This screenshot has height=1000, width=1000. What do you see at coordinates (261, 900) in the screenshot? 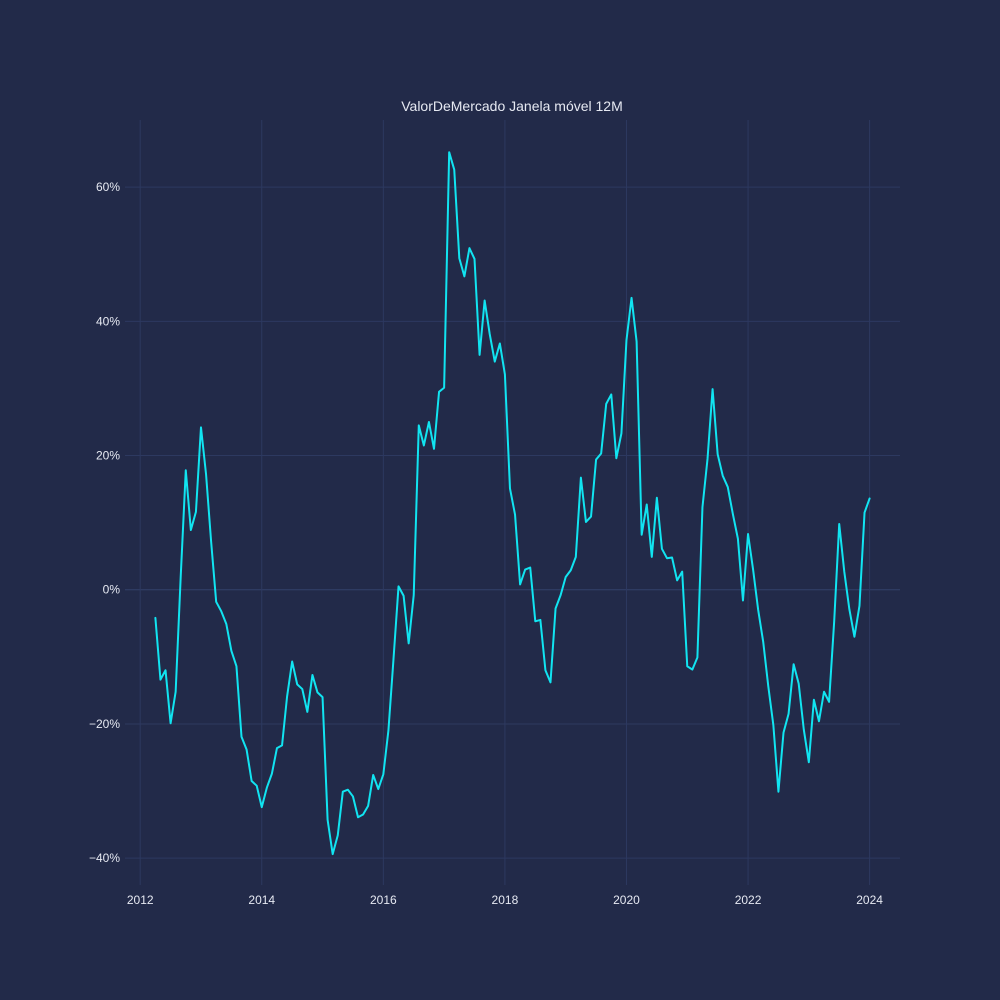
I see `x-tick-label: 2014` at bounding box center [261, 900].